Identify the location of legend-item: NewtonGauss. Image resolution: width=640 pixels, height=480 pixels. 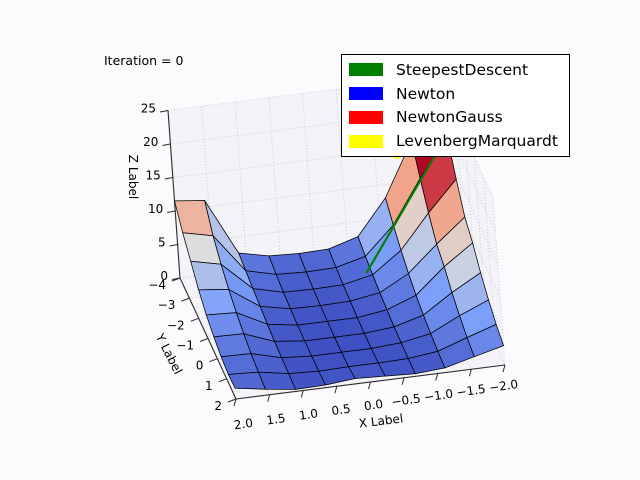
(455, 118).